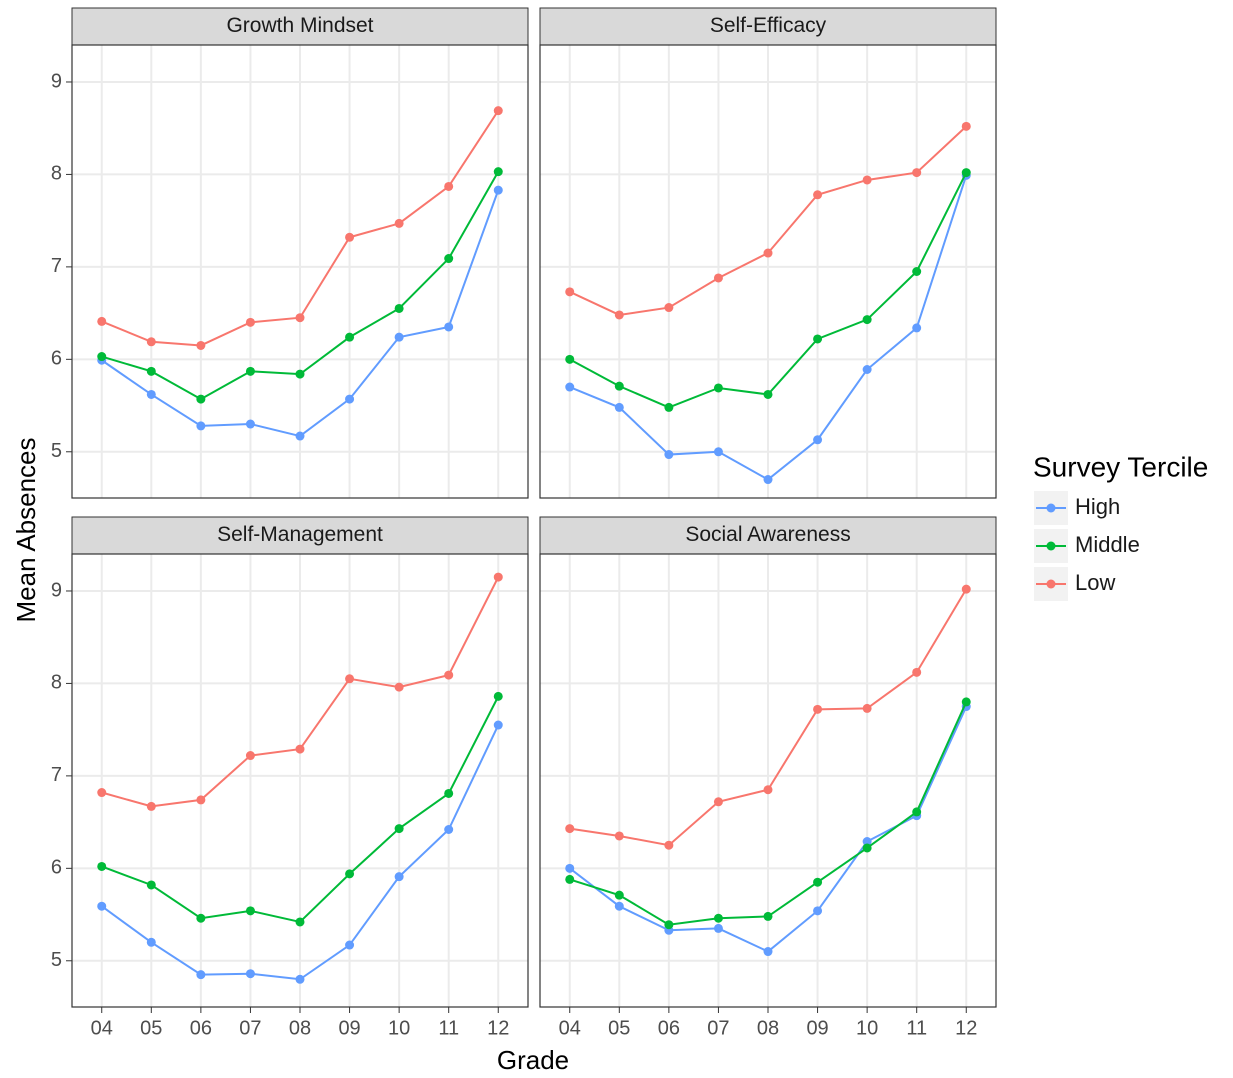 The width and height of the screenshot is (1233, 1078). Describe the element at coordinates (1120, 466) in the screenshot. I see `legend-title: Survey Tercile` at that location.